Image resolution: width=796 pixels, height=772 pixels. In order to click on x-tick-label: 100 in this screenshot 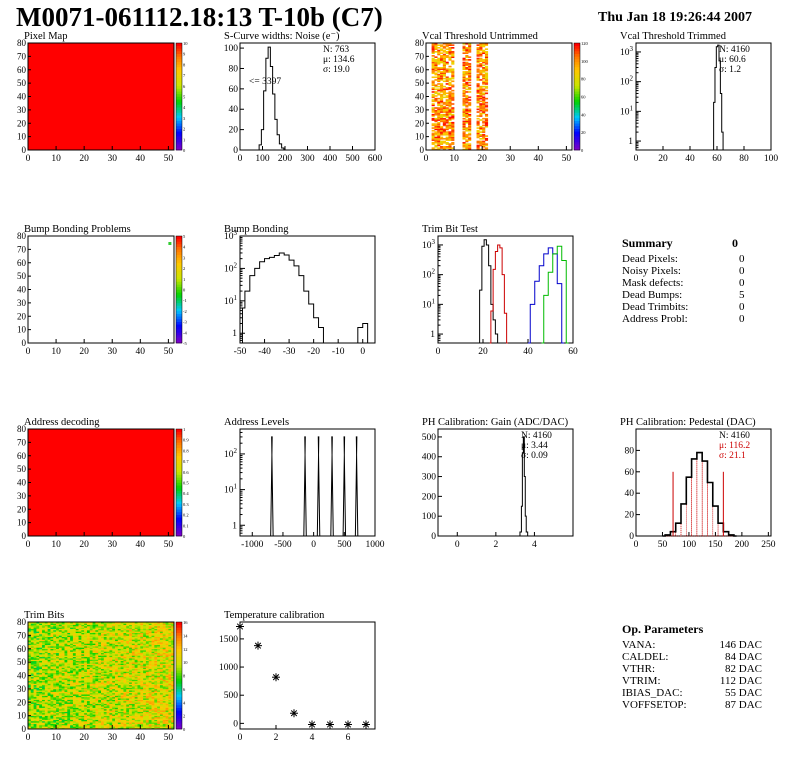, I will do `click(689, 545)`.